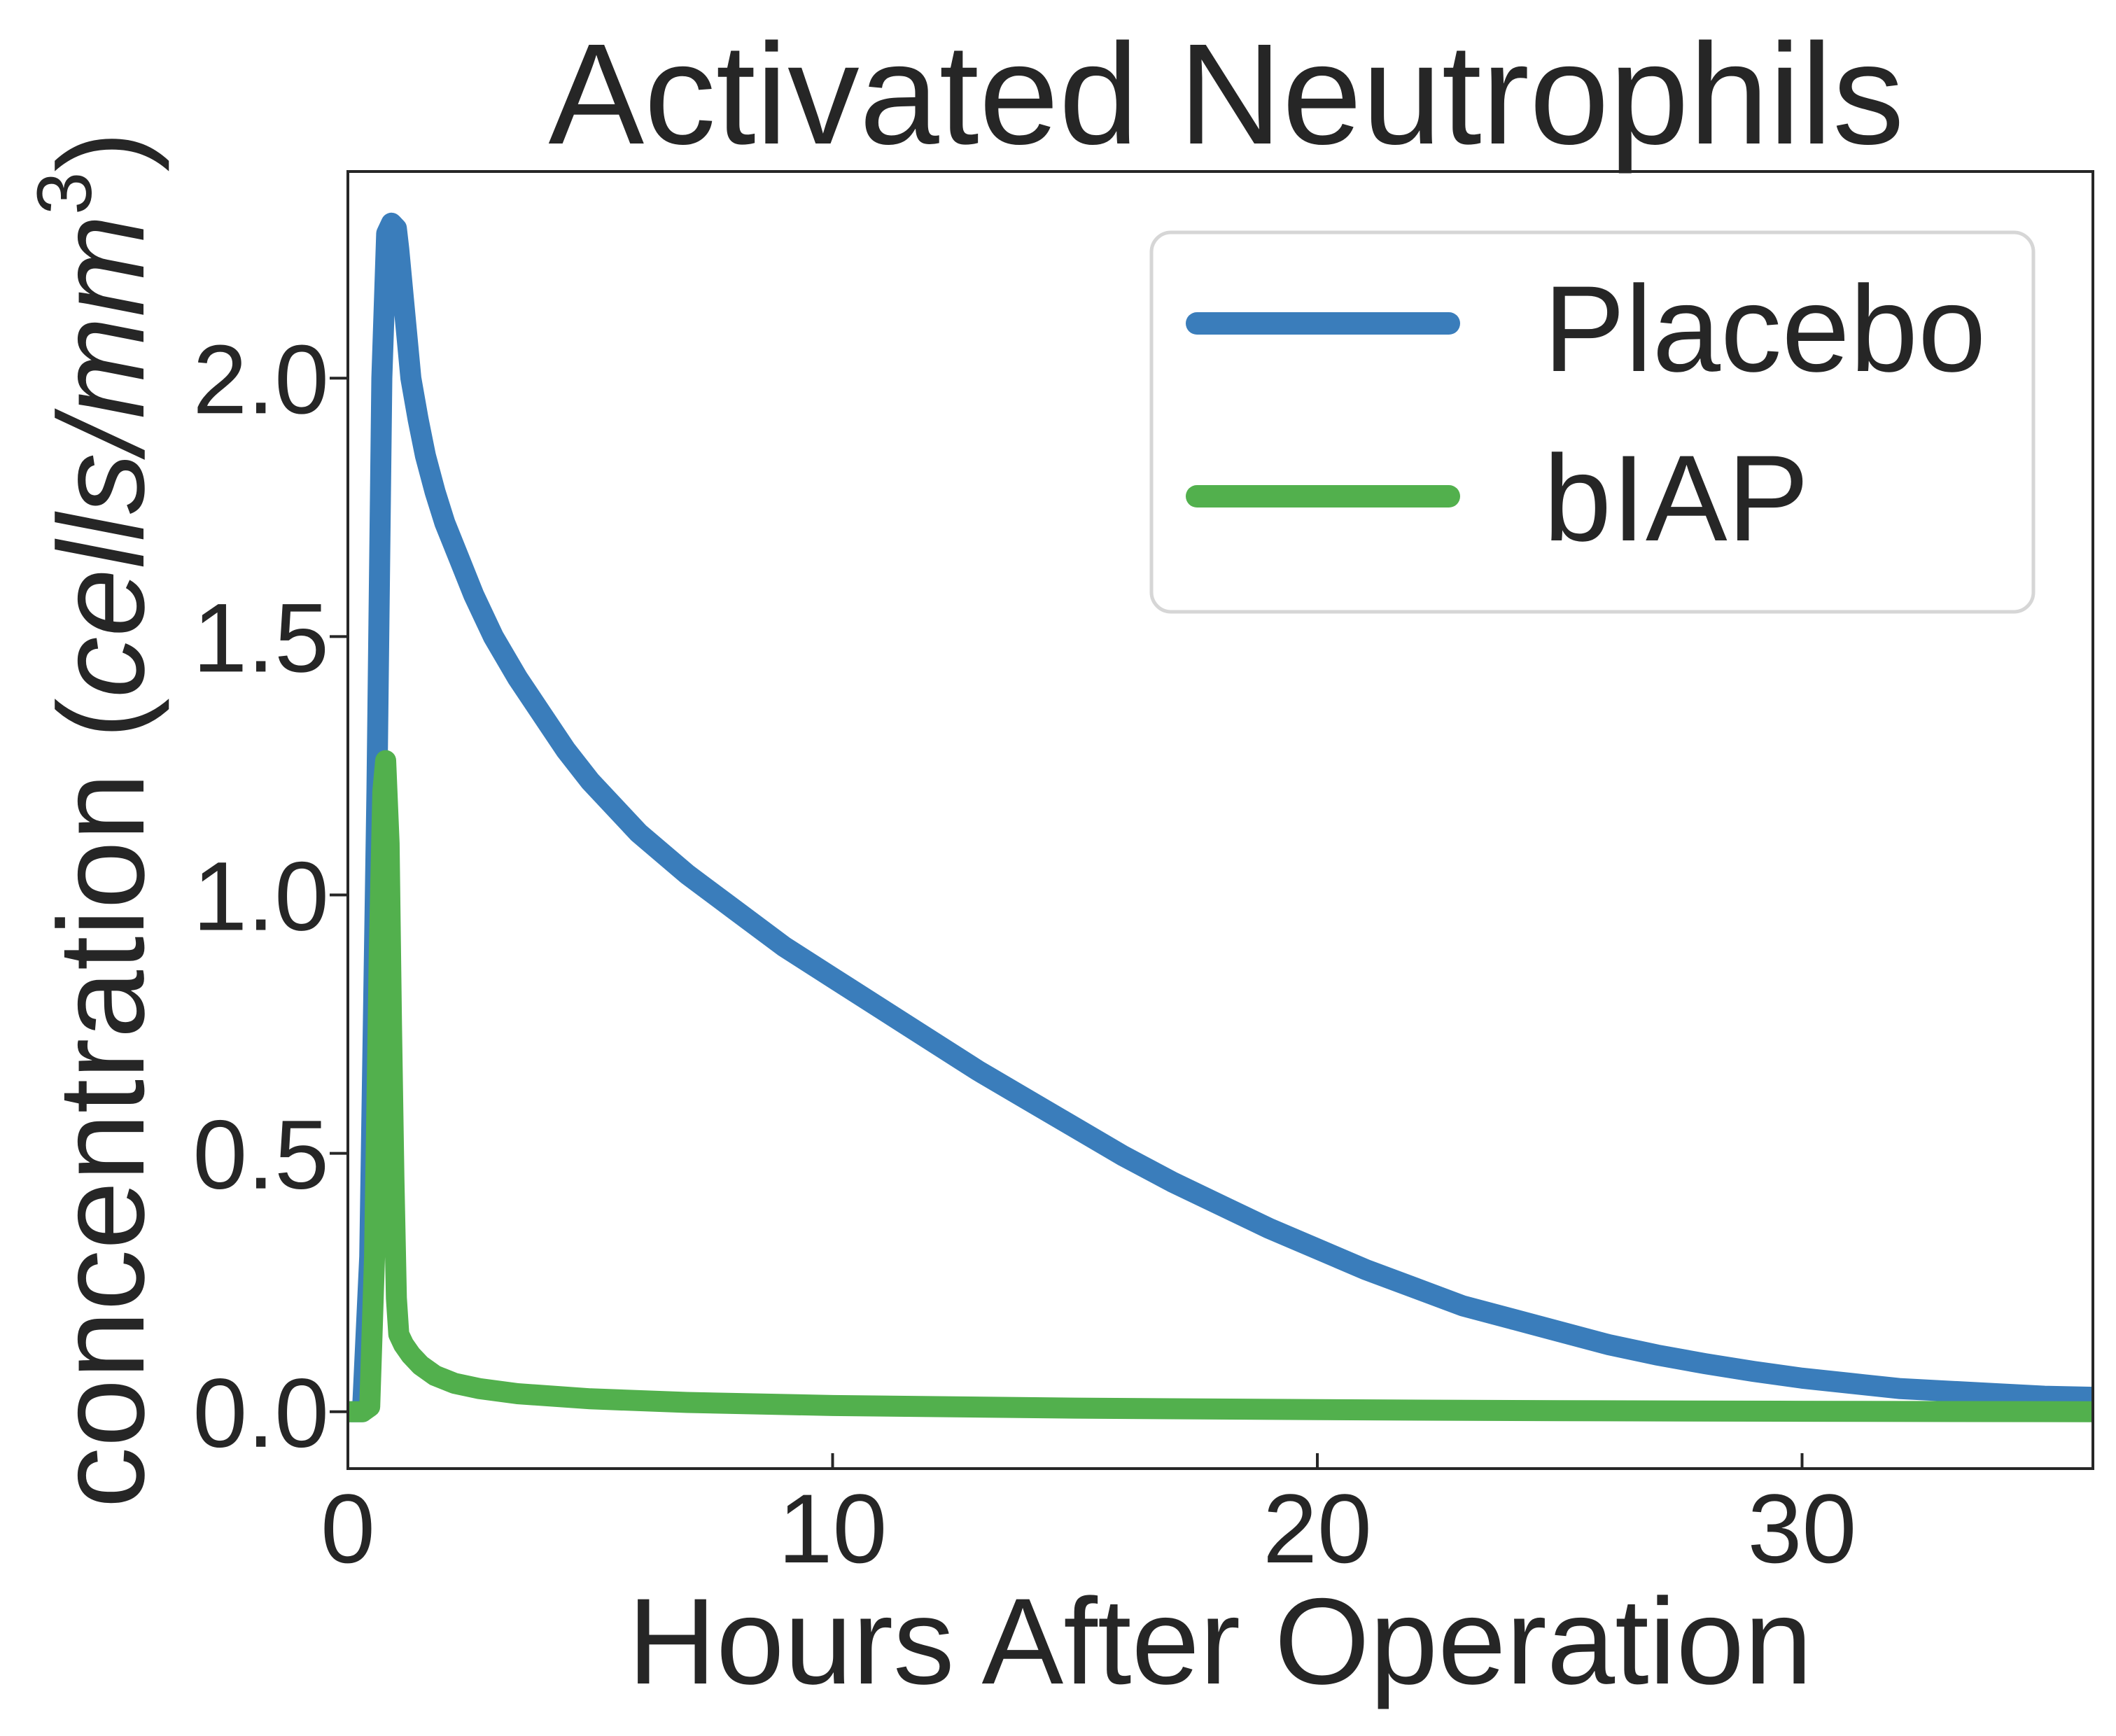 The width and height of the screenshot is (2116, 1736). What do you see at coordinates (102, 151) in the screenshot?
I see `y-axis-label-close: )` at bounding box center [102, 151].